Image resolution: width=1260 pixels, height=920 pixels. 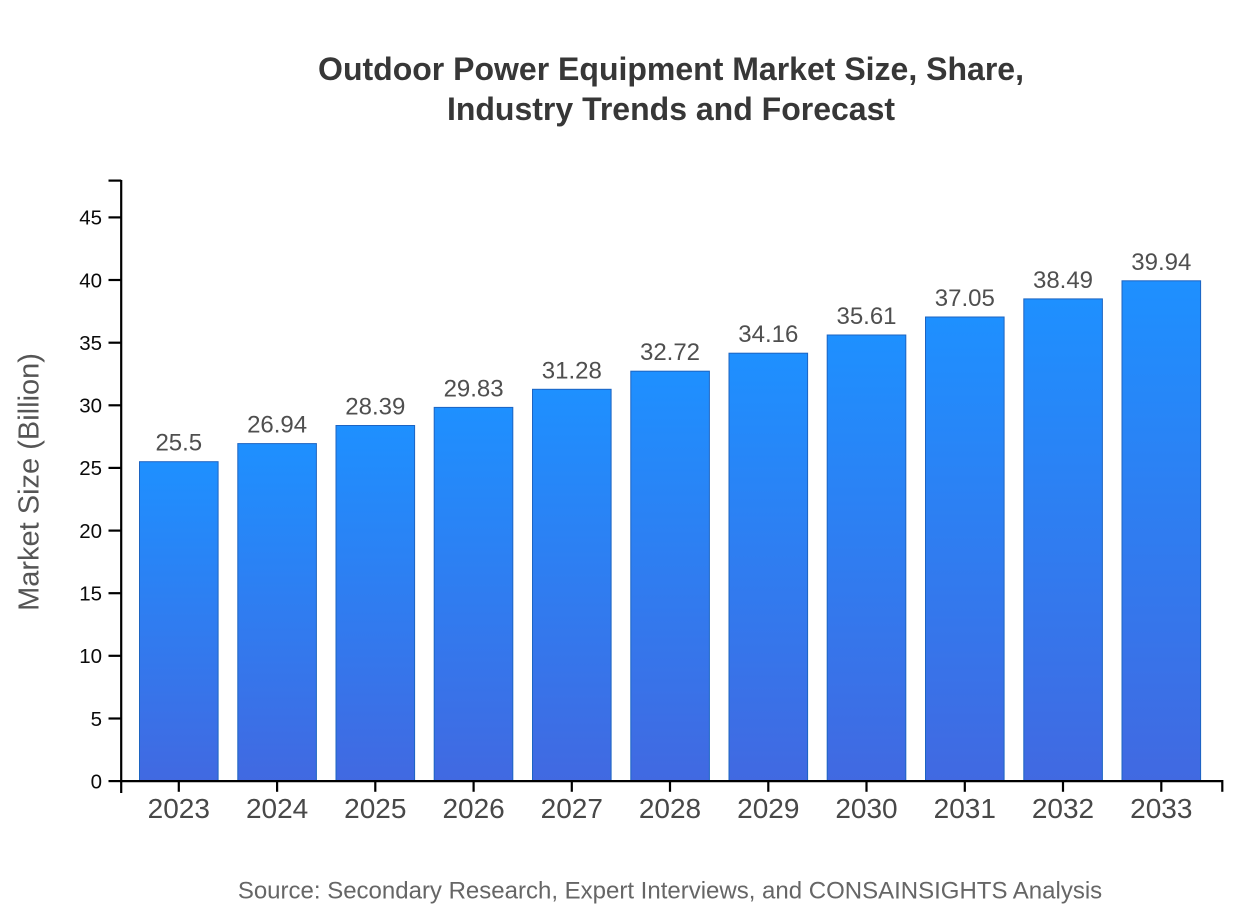 What do you see at coordinates (1063, 808) in the screenshot?
I see `svg-text: 2032` at bounding box center [1063, 808].